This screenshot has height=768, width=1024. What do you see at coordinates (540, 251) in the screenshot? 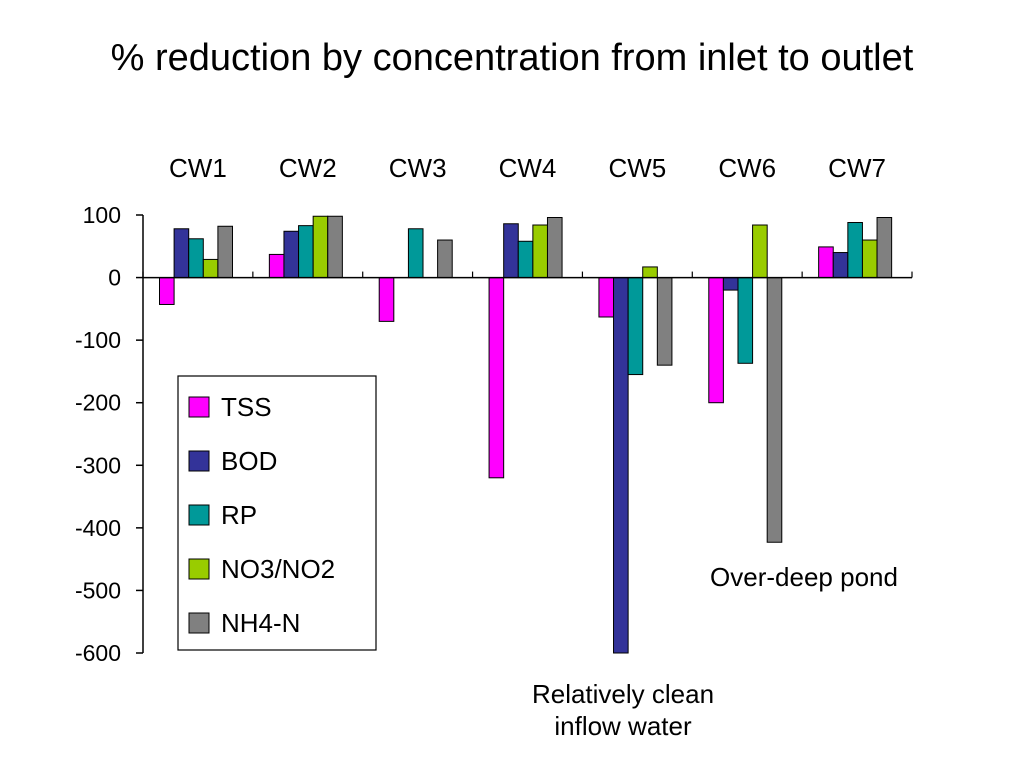
I see `bar-no3-no2-cw4` at bounding box center [540, 251].